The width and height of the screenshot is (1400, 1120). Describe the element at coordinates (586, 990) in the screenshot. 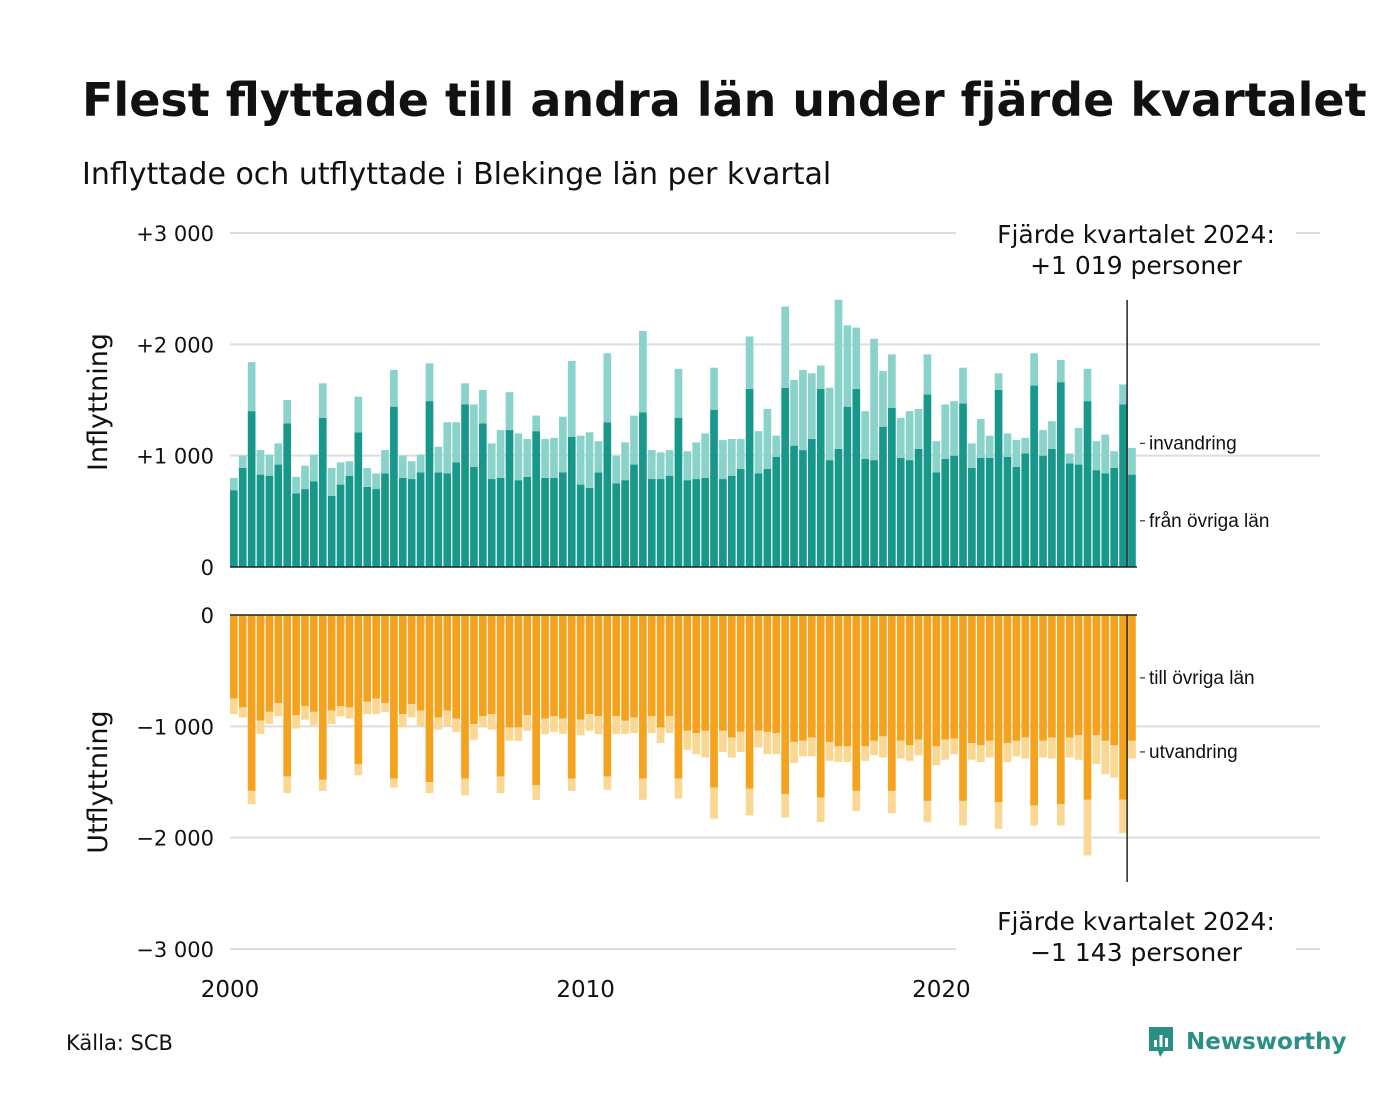

I see `x-tick-labels: 2000 2010 2020` at that location.